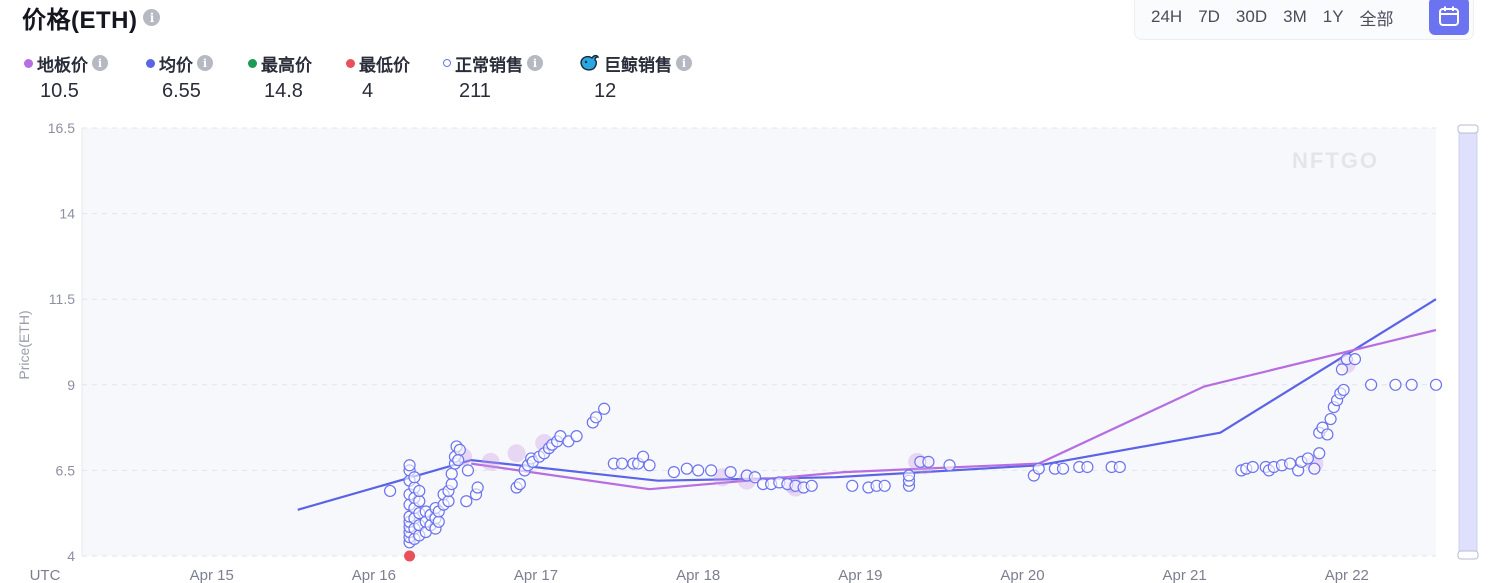 This screenshot has height=583, width=1502. What do you see at coordinates (510, 77) in the screenshot?
I see `legend-normal-sales: 正常销售 i 211` at bounding box center [510, 77].